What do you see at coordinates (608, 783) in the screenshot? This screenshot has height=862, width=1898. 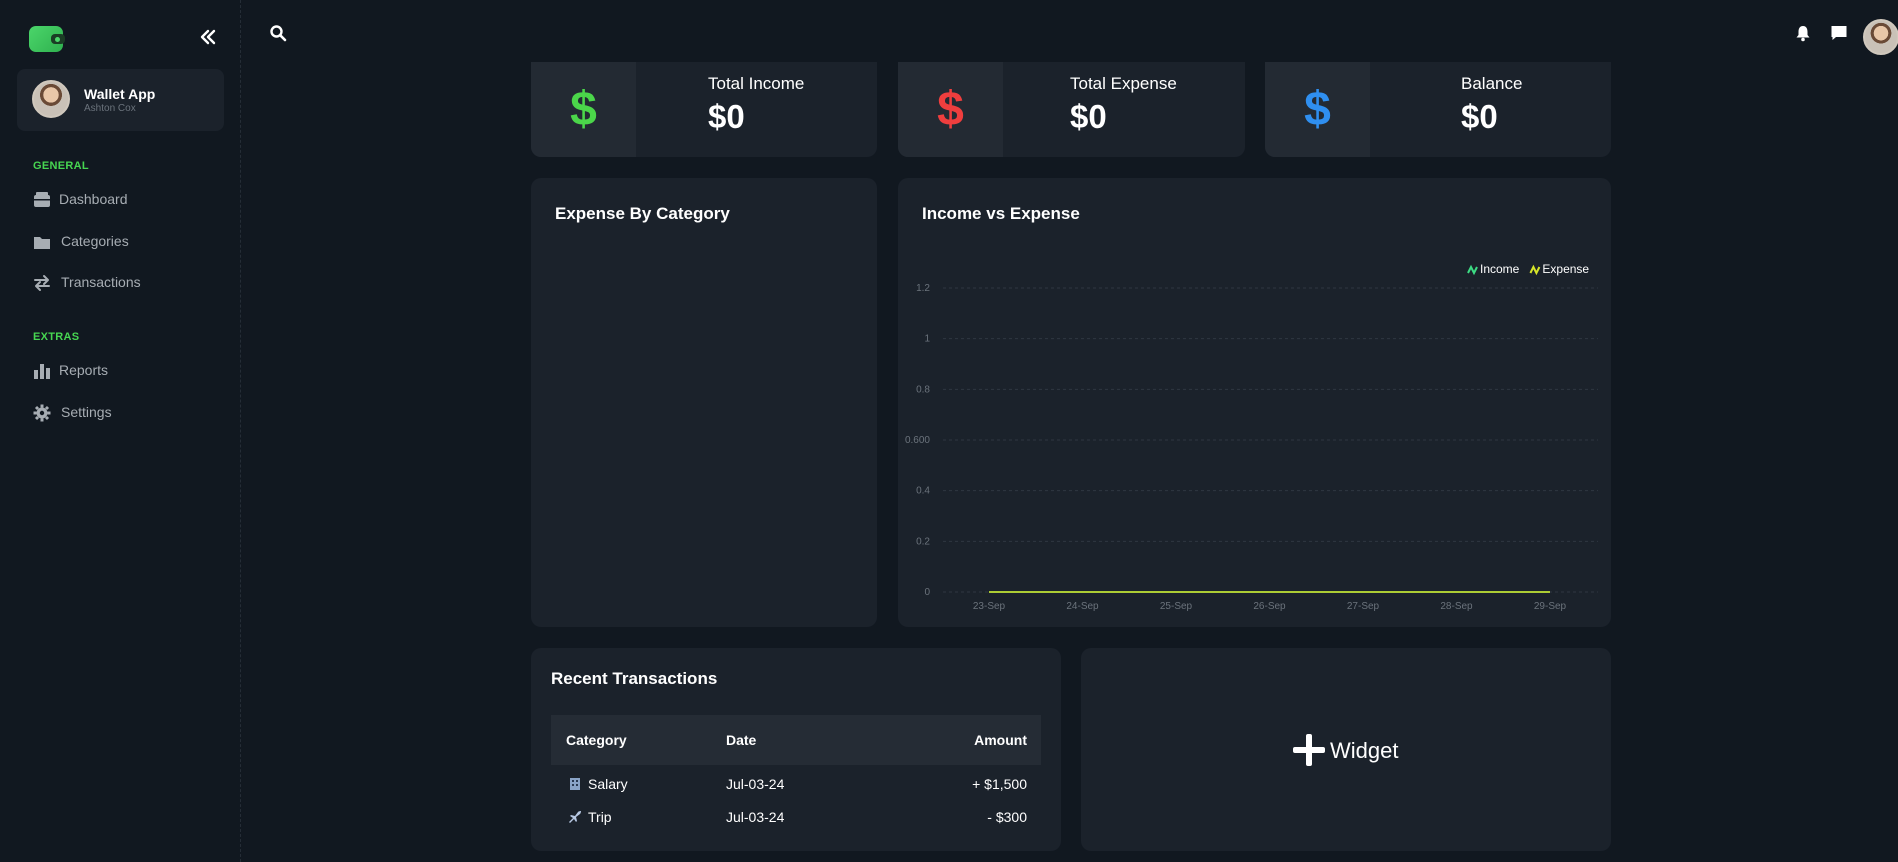 I see `category-label: Salary` at bounding box center [608, 783].